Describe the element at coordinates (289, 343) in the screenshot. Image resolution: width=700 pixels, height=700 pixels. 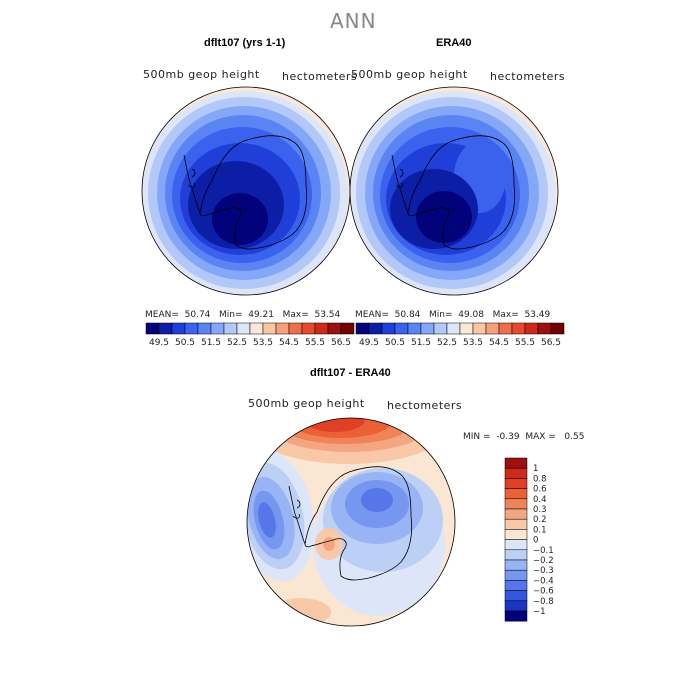
I see `model-colorbar-tick-label: 54.5` at that location.